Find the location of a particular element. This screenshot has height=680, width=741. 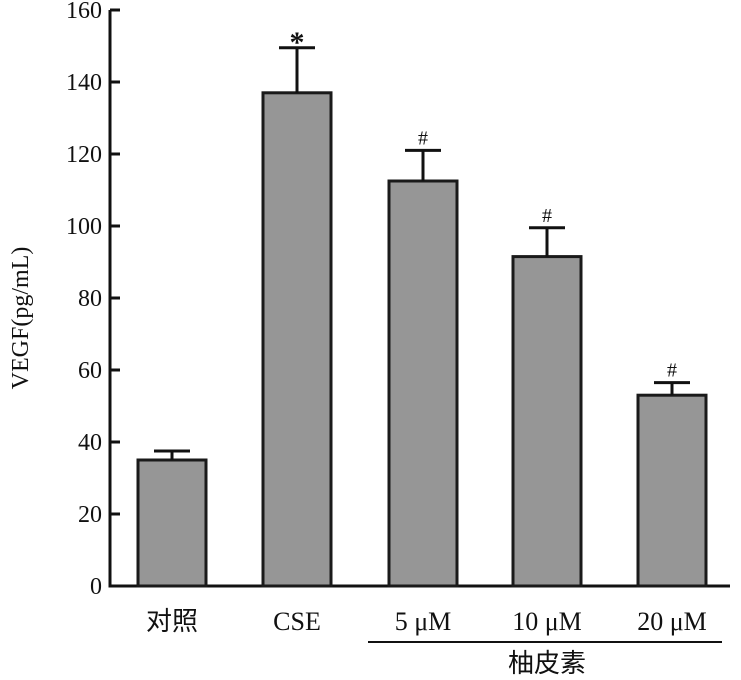

category-label: CSE is located at coordinates (297, 621).